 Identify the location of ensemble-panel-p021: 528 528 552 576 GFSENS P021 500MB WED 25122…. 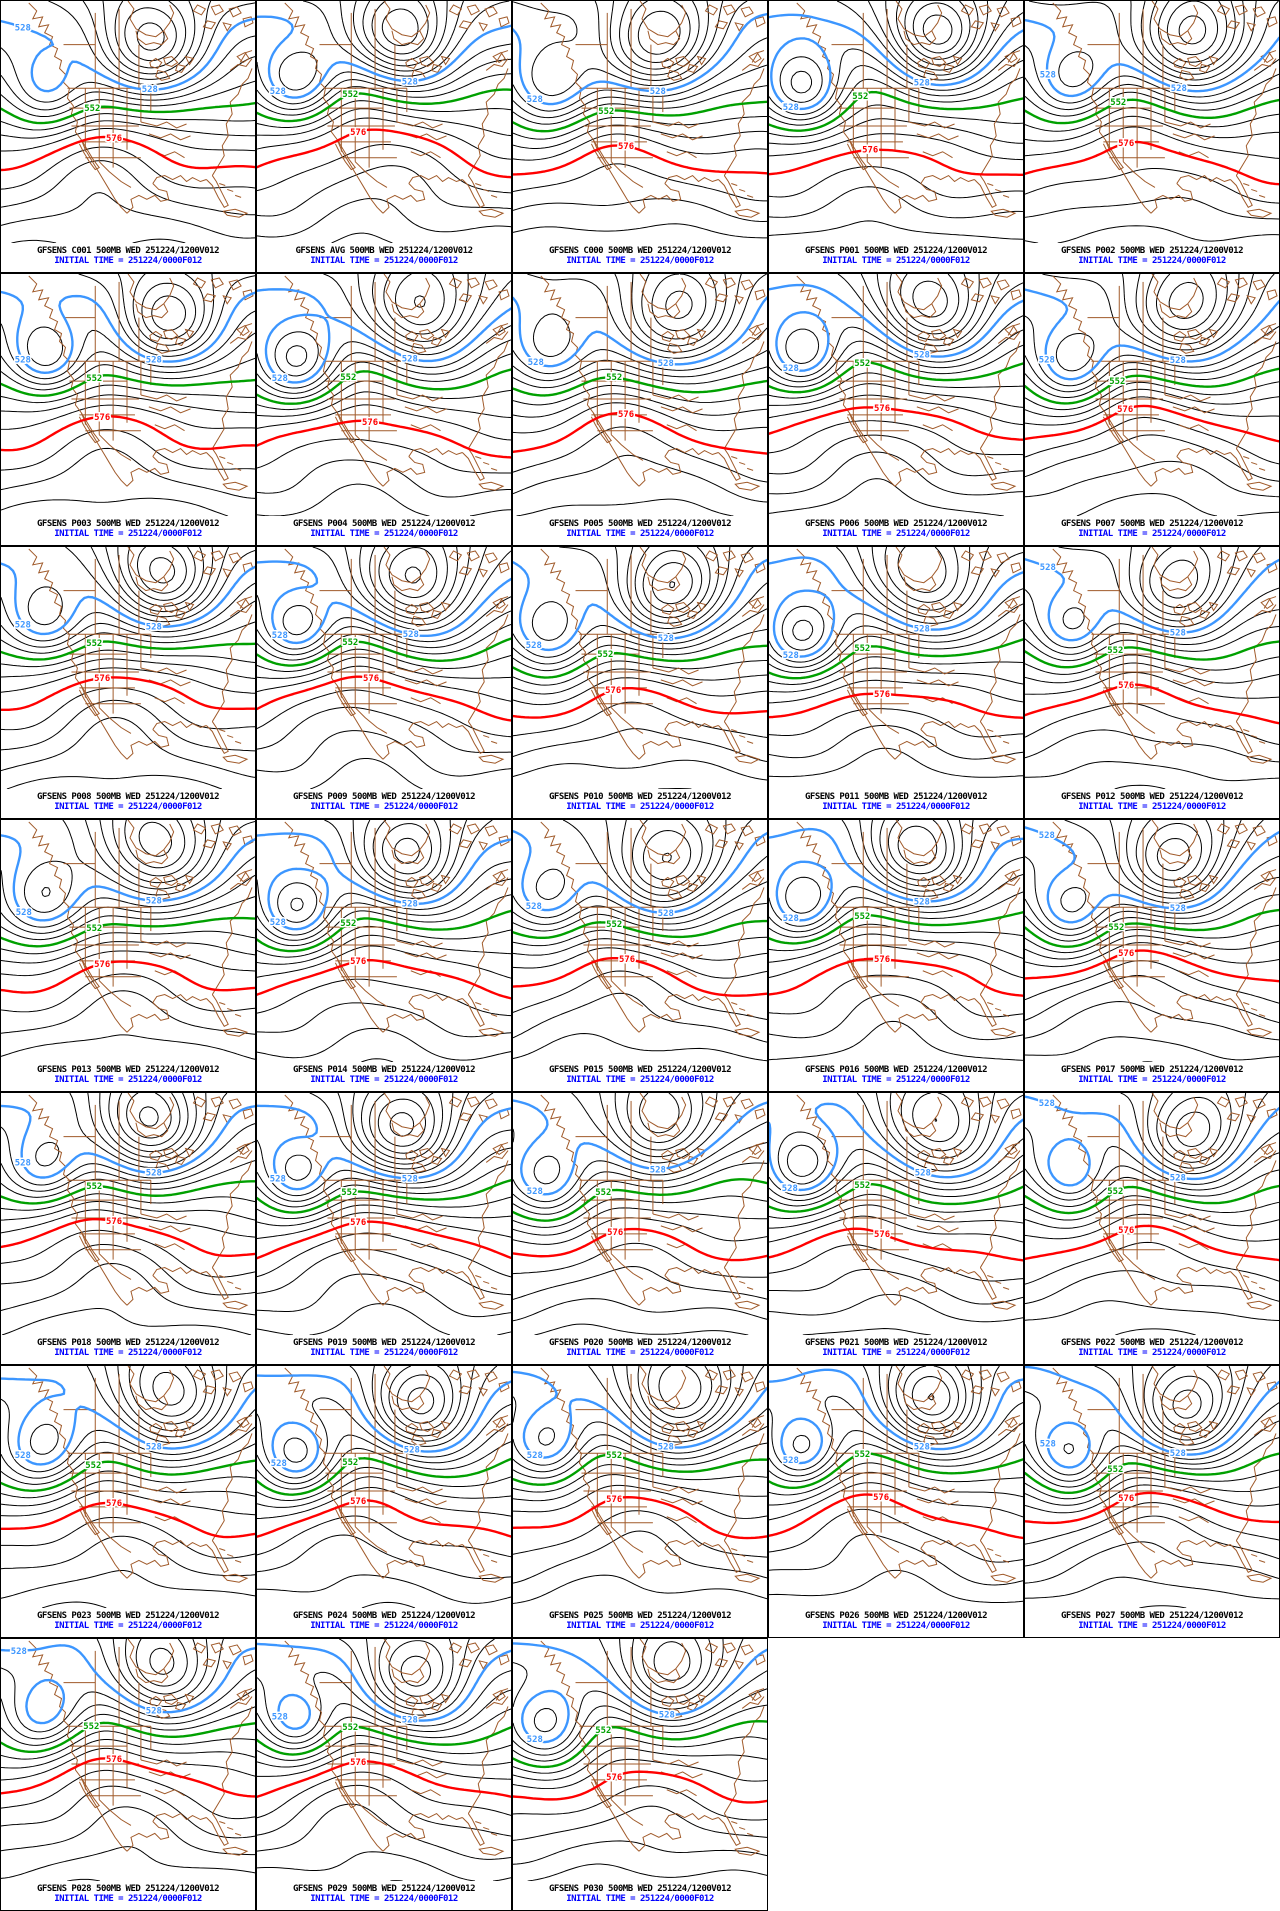
(896, 1228).